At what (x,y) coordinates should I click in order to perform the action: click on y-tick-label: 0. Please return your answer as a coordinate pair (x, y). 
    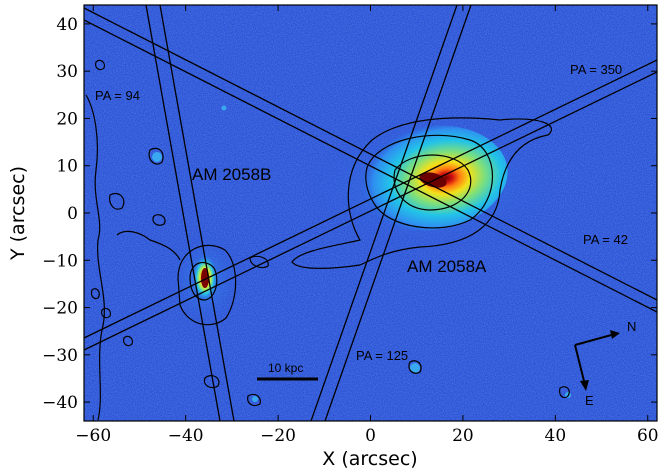
    Looking at the image, I should click on (72, 214).